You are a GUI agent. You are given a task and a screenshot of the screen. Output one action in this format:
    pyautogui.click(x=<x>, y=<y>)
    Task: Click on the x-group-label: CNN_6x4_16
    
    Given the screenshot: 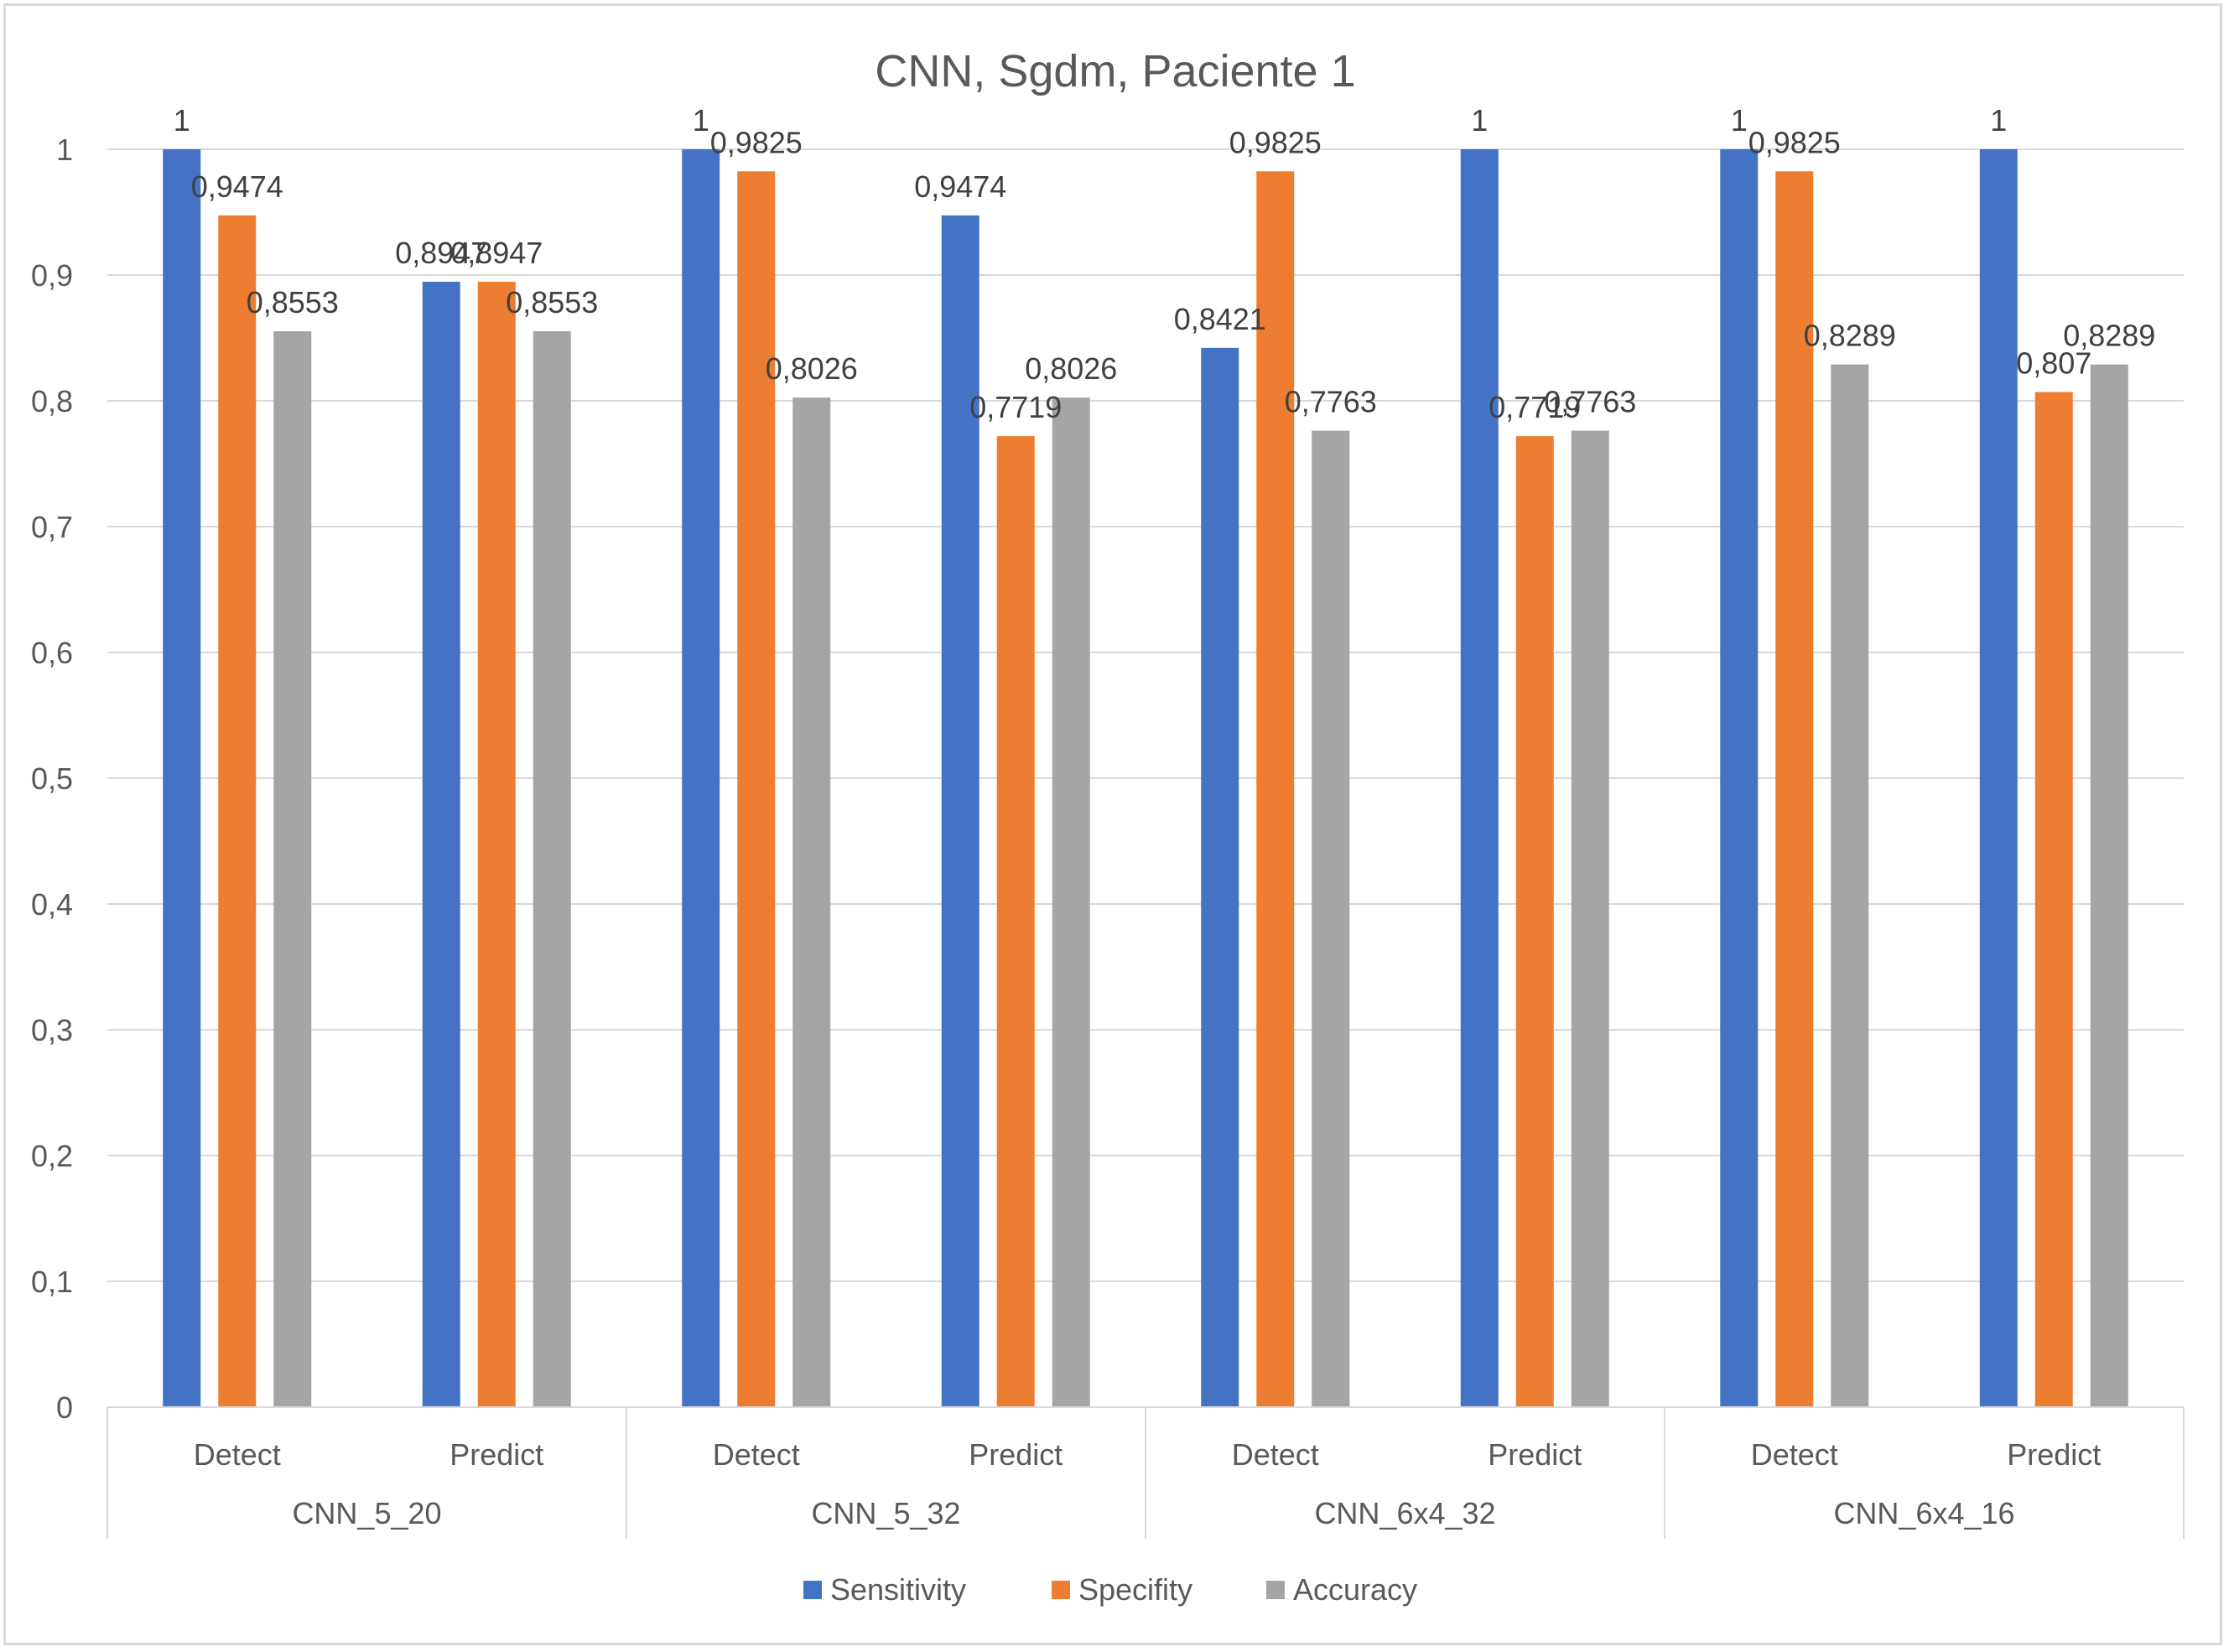 What is the action you would take?
    pyautogui.click(x=1923, y=1513)
    